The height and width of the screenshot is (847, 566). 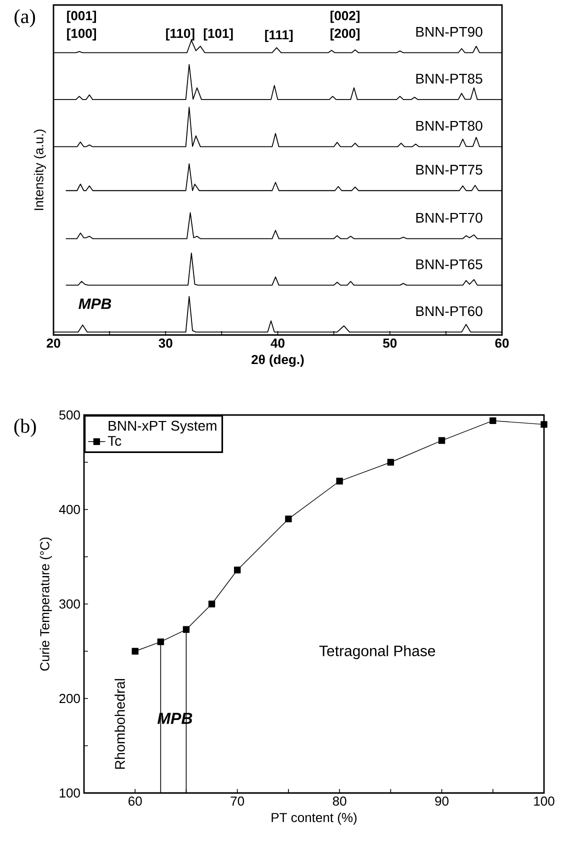 What do you see at coordinates (69, 604) in the screenshot?
I see `y-tick-label: 300` at bounding box center [69, 604].